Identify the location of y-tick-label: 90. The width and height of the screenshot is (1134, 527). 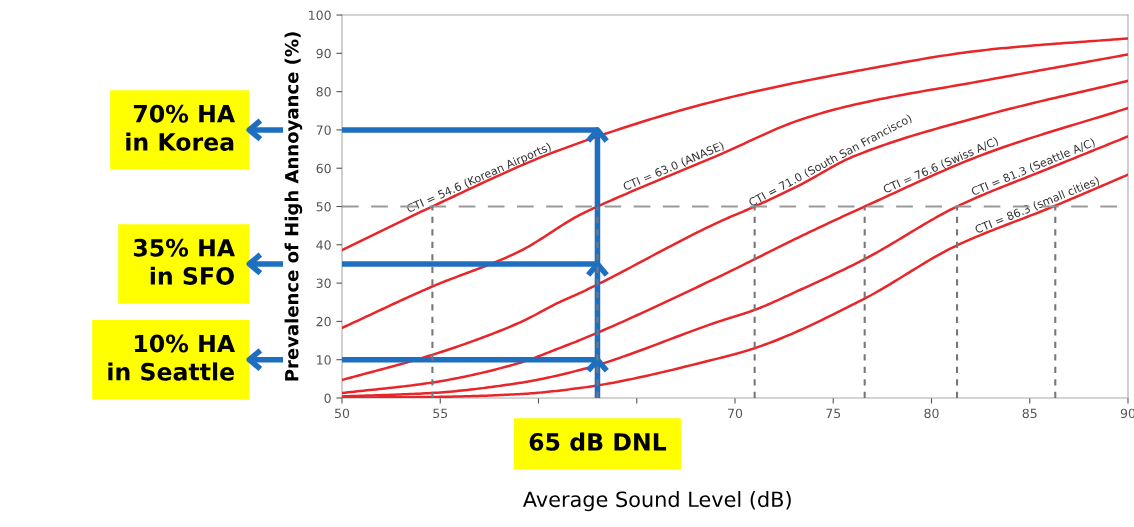
(323, 53).